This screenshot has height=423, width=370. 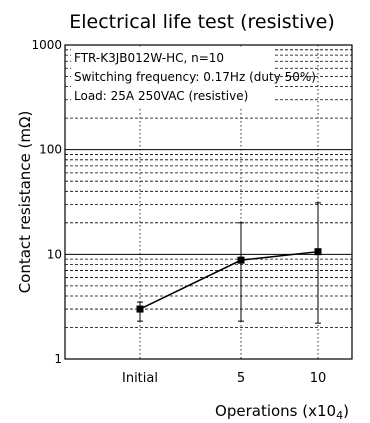 What do you see at coordinates (25, 202) in the screenshot?
I see `y-axis-label: Contact resistance (mΩ)` at bounding box center [25, 202].